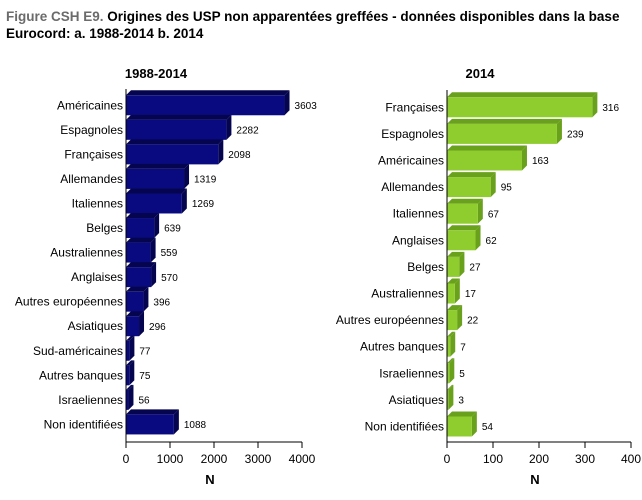  What do you see at coordinates (462, 374) in the screenshot?
I see `value-label-b: 5` at bounding box center [462, 374].